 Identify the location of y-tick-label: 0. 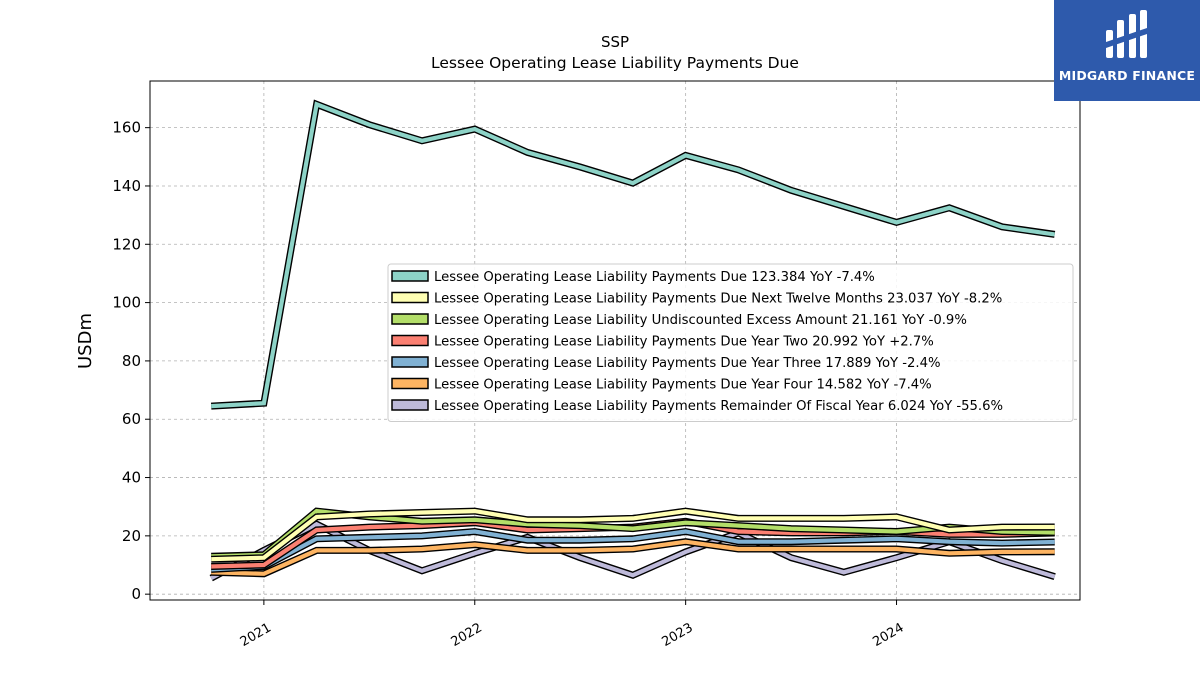
(136, 594).